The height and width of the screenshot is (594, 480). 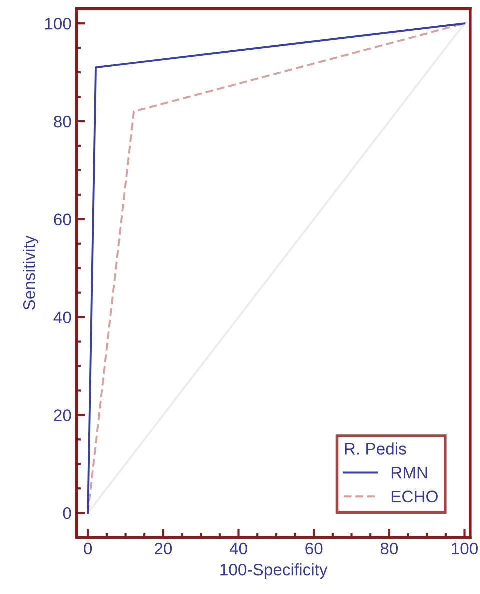 What do you see at coordinates (415, 496) in the screenshot?
I see `legend-label: ECHO` at bounding box center [415, 496].